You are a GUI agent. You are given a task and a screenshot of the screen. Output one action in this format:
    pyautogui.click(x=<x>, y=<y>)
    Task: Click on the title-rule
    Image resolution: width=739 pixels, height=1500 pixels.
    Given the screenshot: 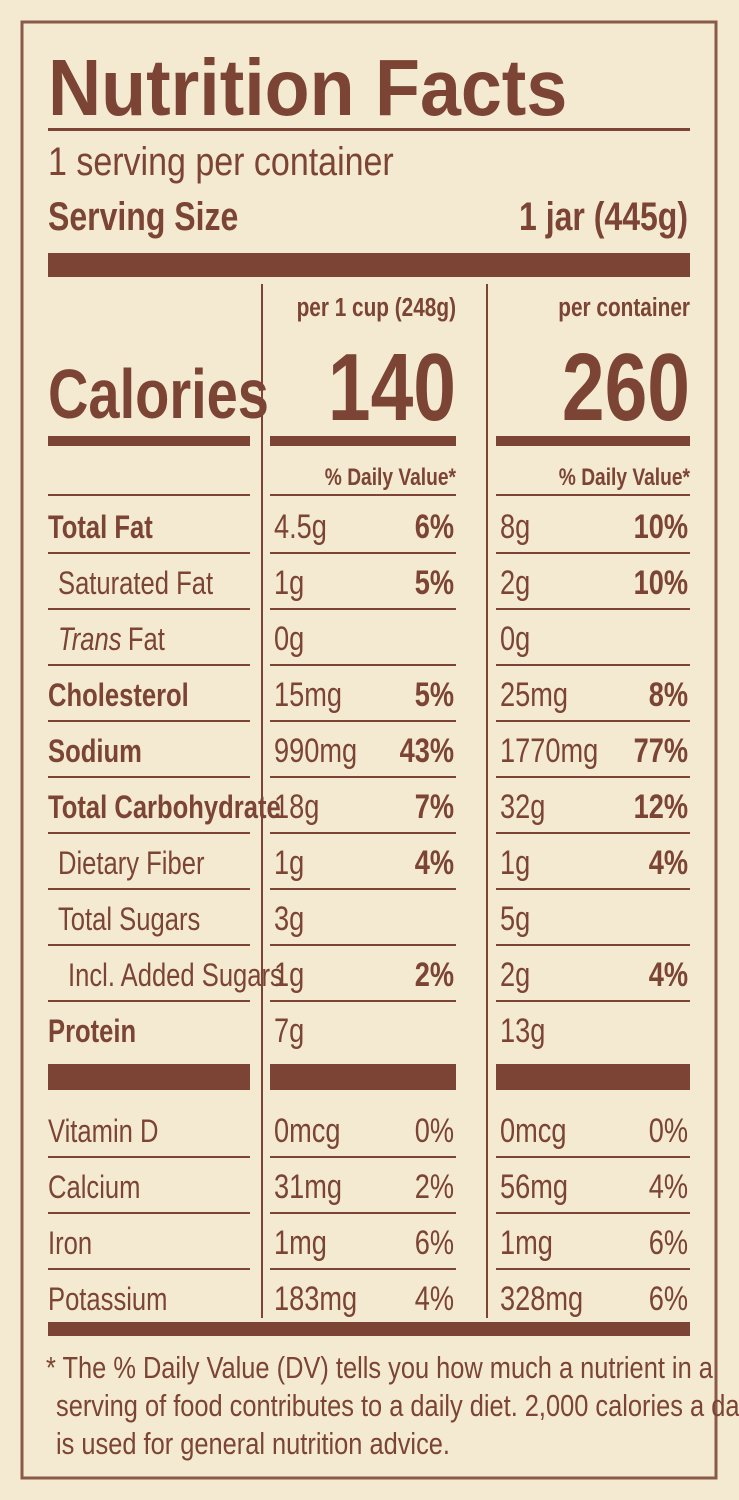 What is the action you would take?
    pyautogui.click(x=369, y=129)
    